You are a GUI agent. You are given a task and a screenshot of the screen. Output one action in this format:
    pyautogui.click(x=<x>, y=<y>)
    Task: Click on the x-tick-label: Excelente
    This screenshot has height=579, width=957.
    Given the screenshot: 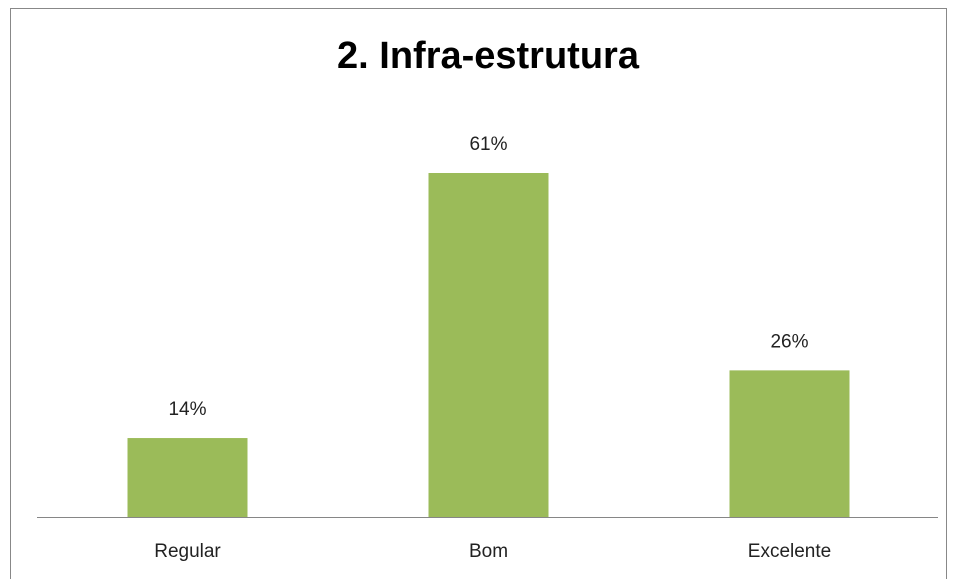 What is the action you would take?
    pyautogui.click(x=789, y=551)
    